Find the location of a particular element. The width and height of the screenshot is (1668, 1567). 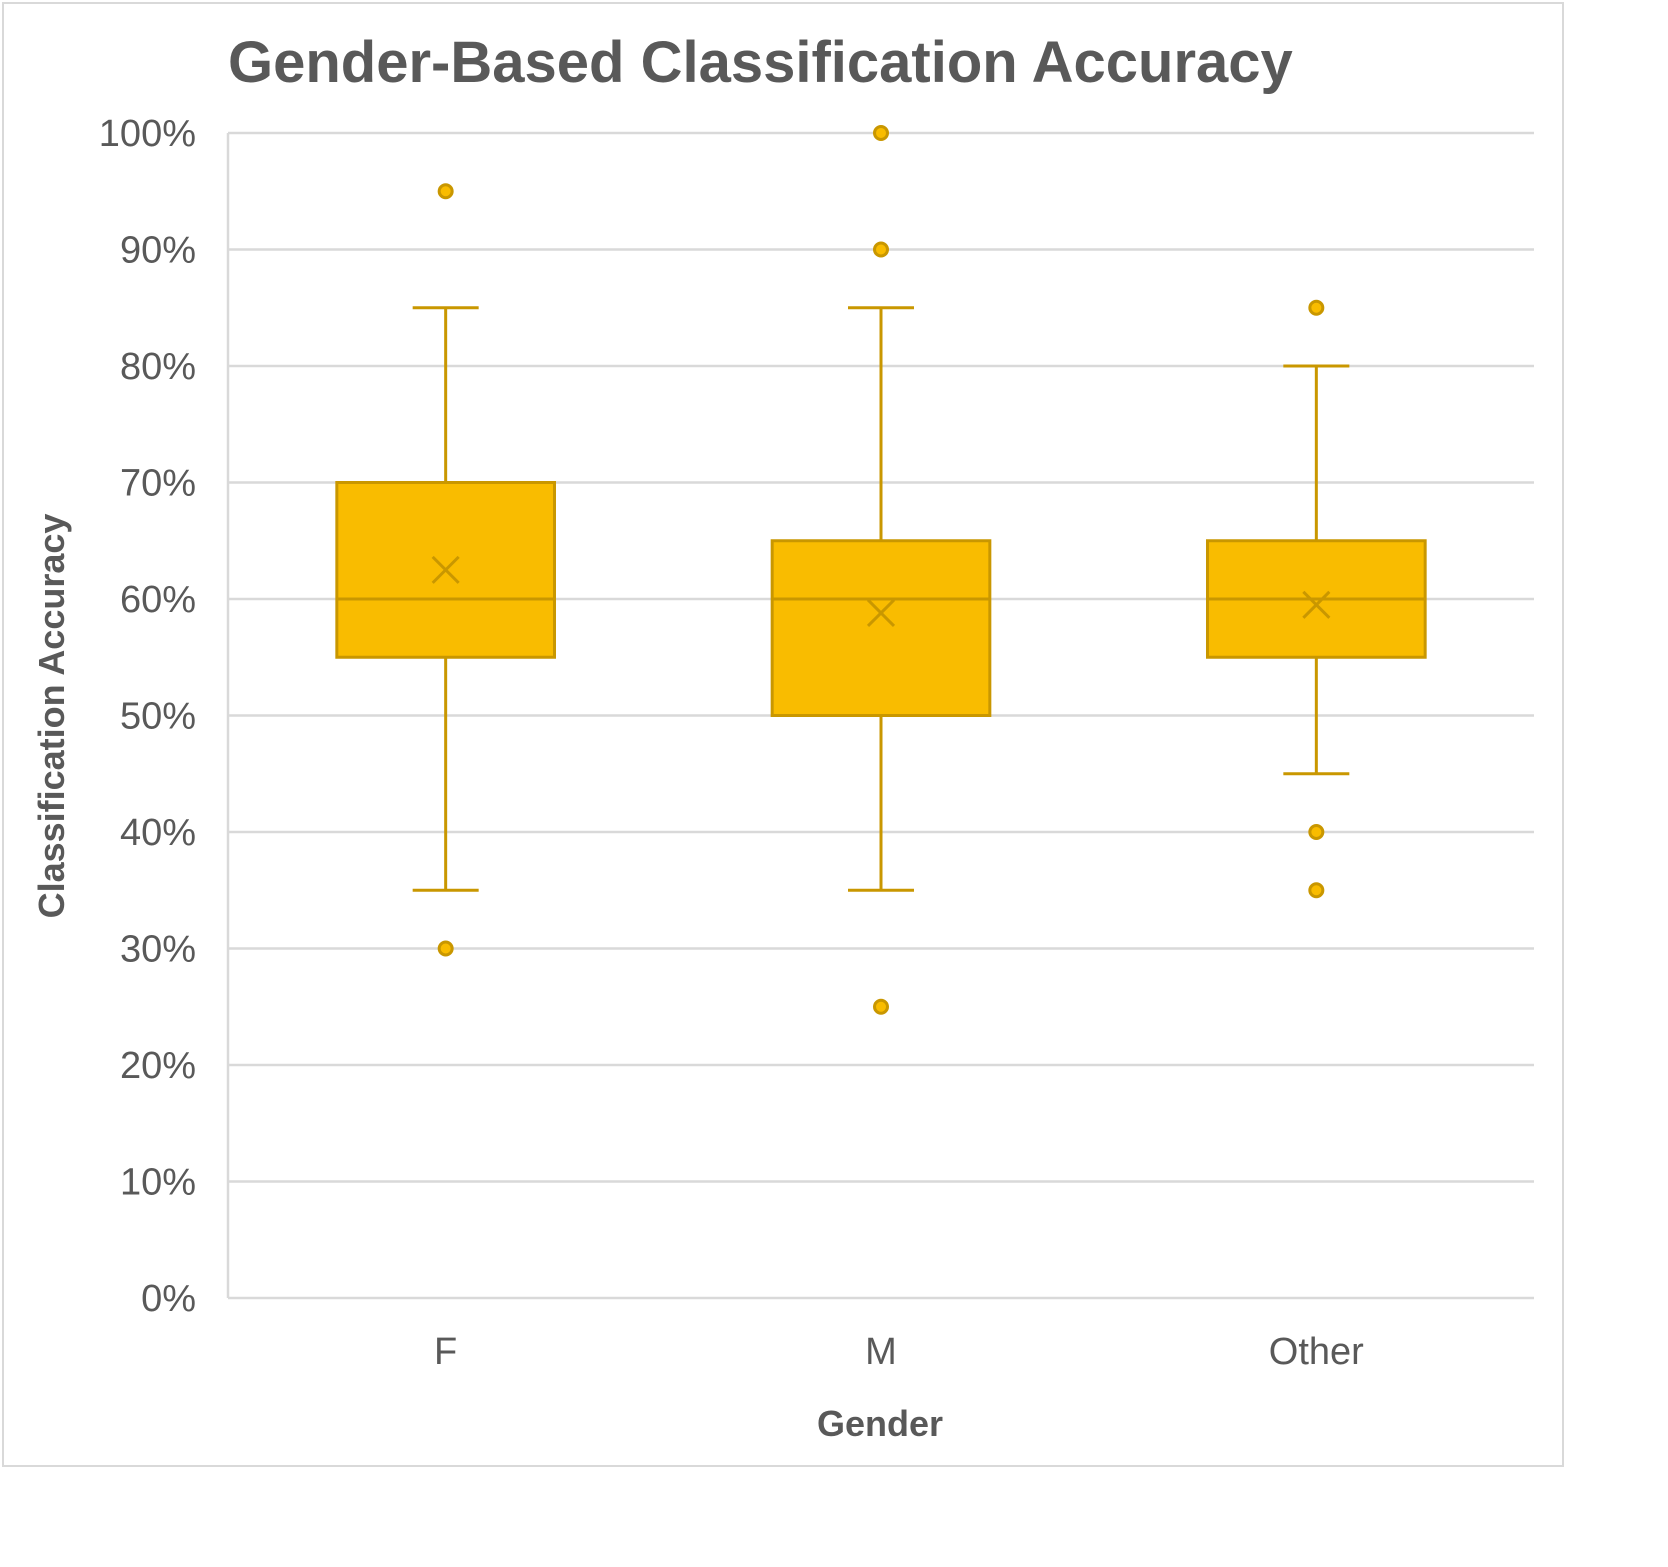

x-category-label: F is located at coordinates (445, 1352).